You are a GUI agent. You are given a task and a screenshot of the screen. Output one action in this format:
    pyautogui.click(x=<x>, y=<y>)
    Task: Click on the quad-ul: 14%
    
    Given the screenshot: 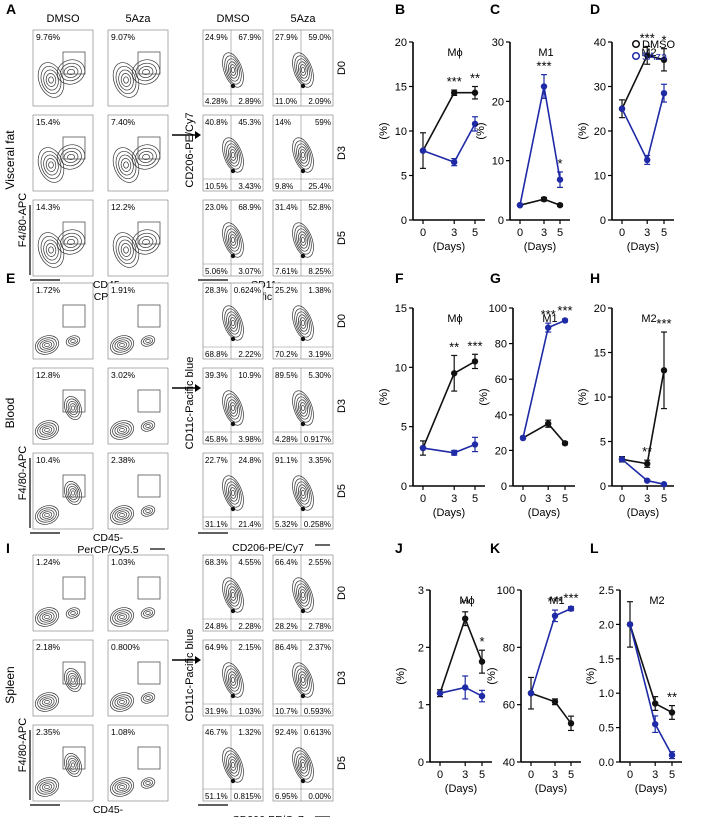 What is the action you would take?
    pyautogui.click(x=283, y=122)
    